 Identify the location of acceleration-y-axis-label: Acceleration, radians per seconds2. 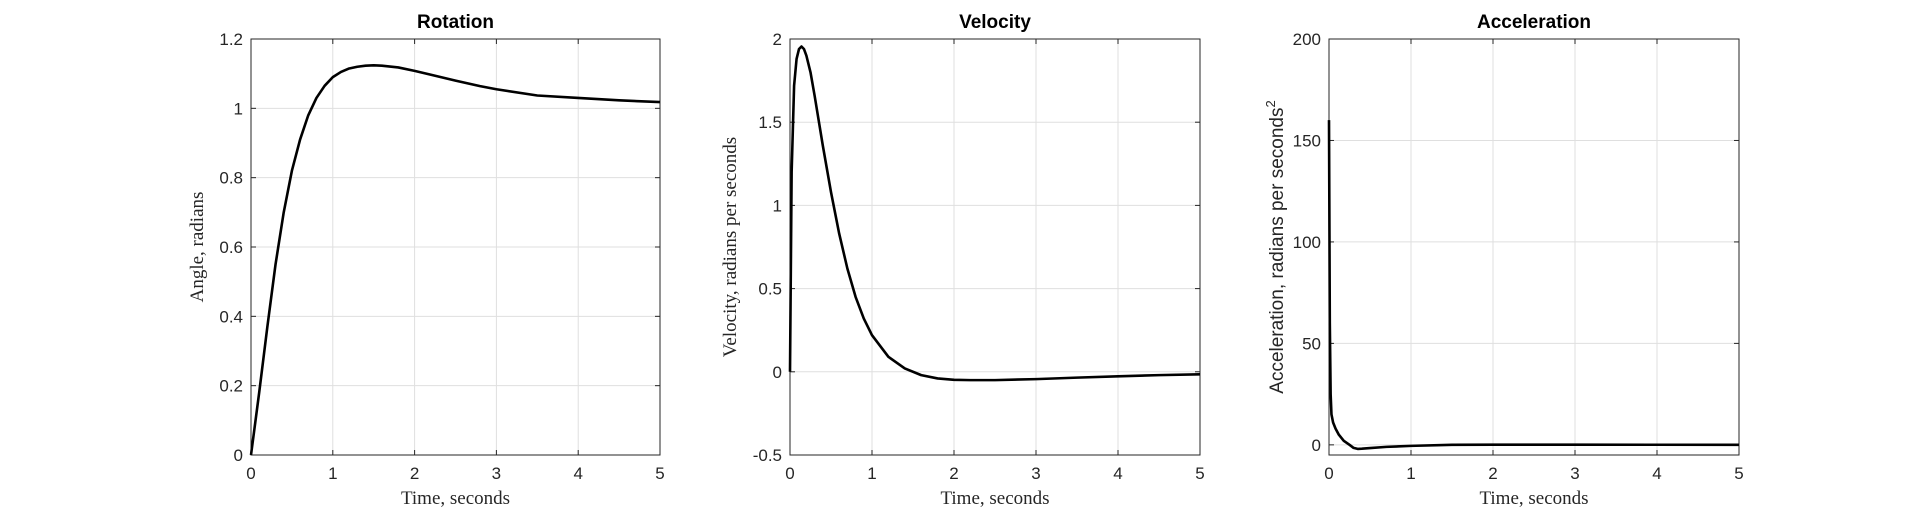
(1275, 246).